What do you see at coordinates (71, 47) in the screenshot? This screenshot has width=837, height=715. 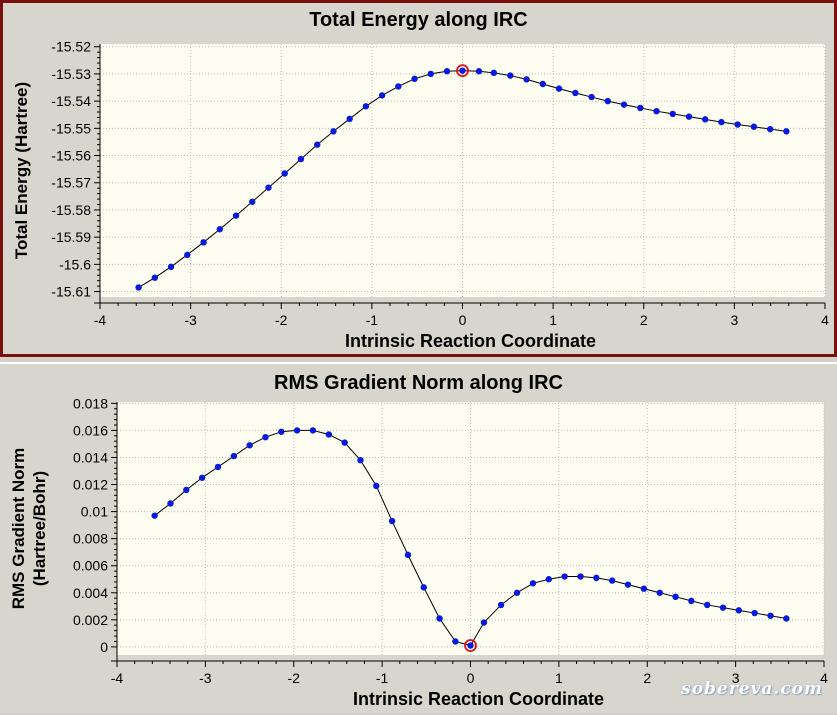 I see `y-tick-label: -15.52` at bounding box center [71, 47].